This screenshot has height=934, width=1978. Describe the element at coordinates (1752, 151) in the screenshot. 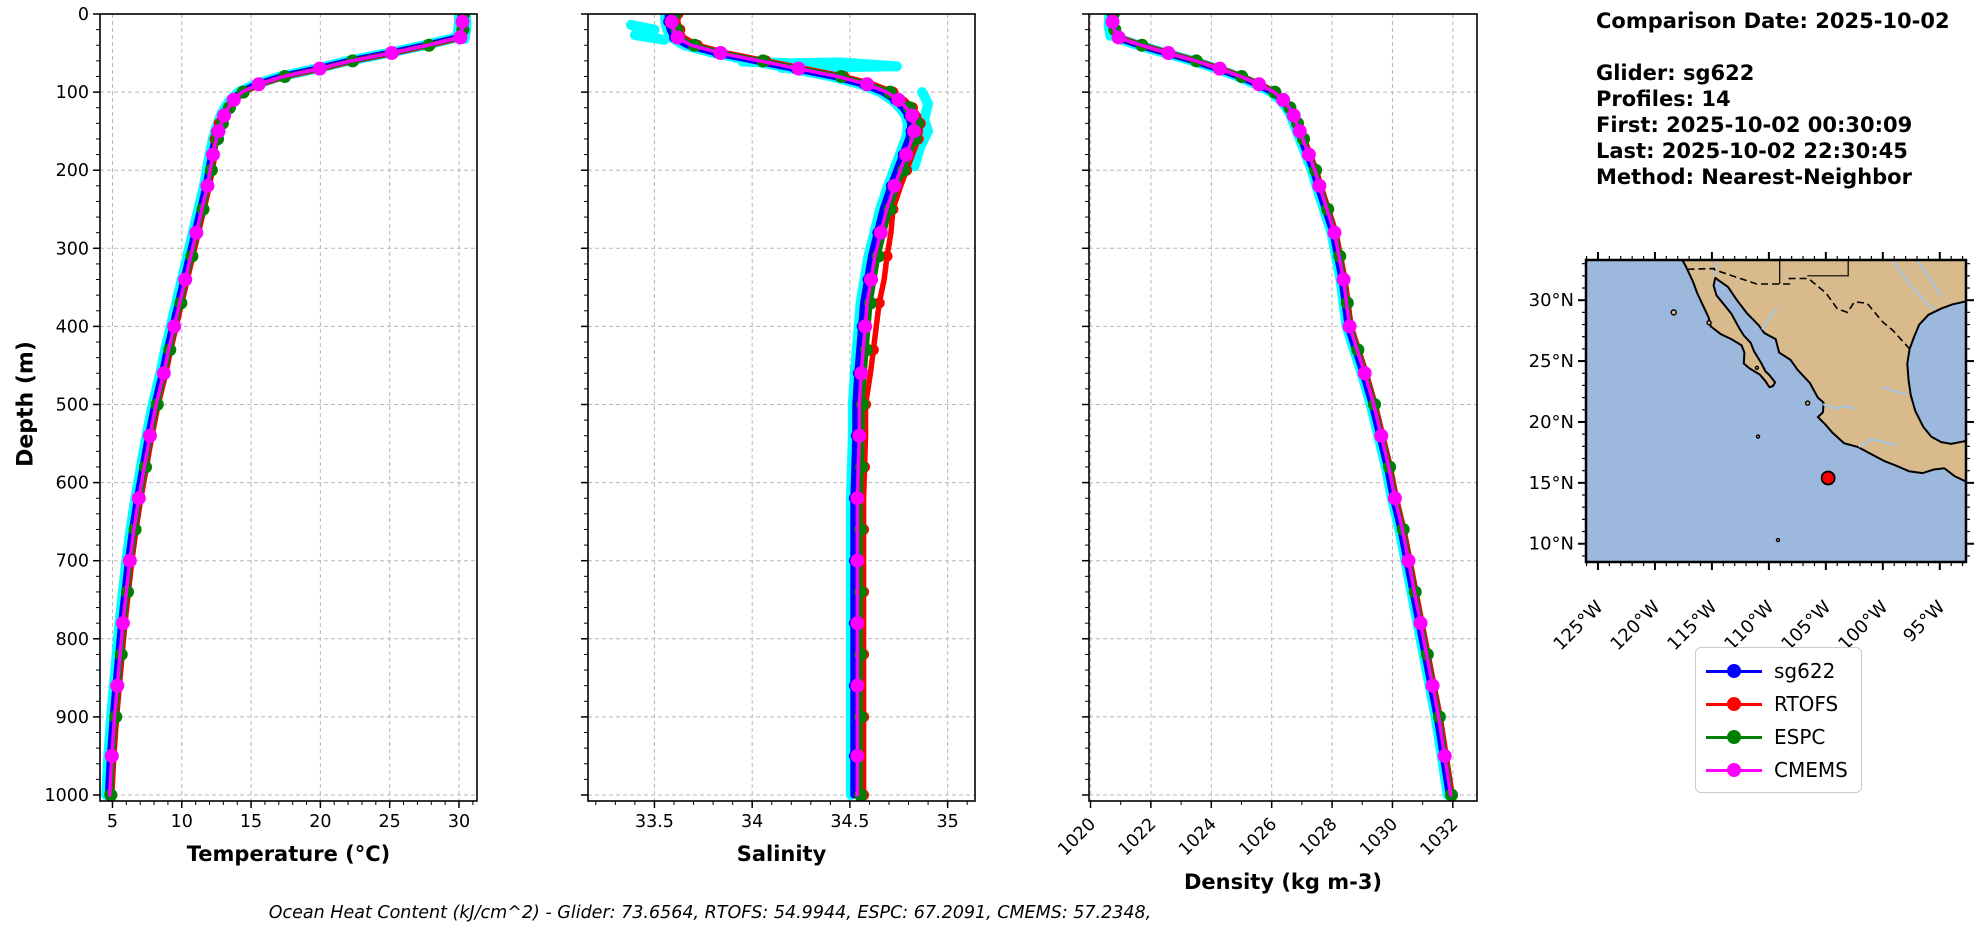

I see `last-profile-time: Last: 2025-10-02 22:30:45` at that location.